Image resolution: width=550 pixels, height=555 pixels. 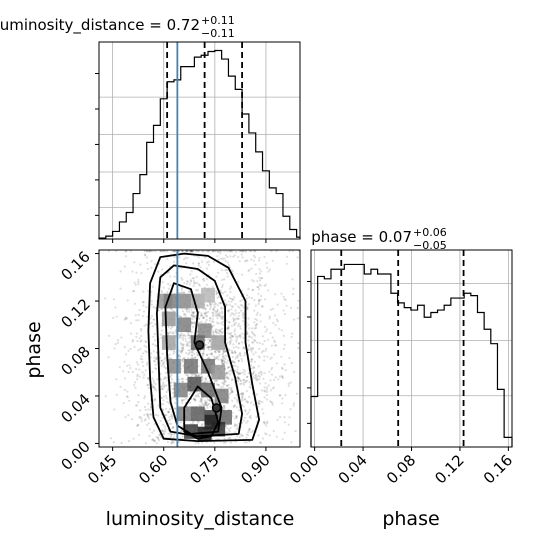 I want to click on hist-luminosity-distance-title-sup: +0.11, so click(x=218, y=20).